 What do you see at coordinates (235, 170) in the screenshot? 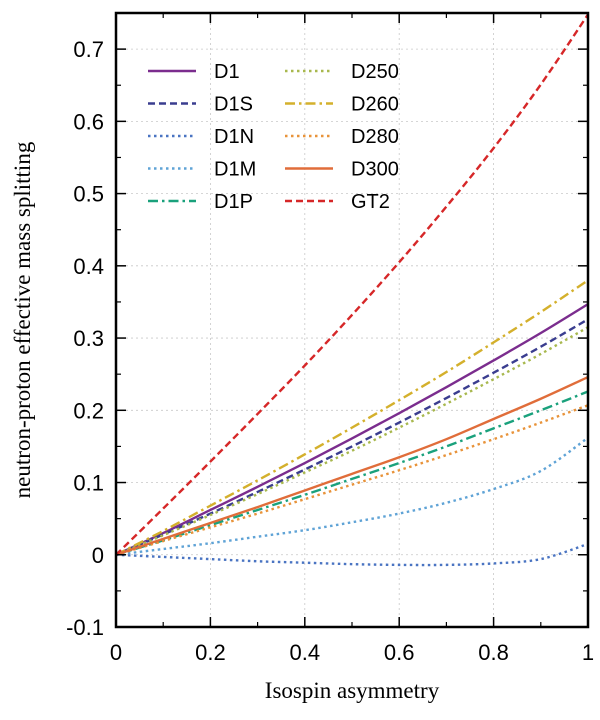
I see `legend-label: D1M` at bounding box center [235, 170].